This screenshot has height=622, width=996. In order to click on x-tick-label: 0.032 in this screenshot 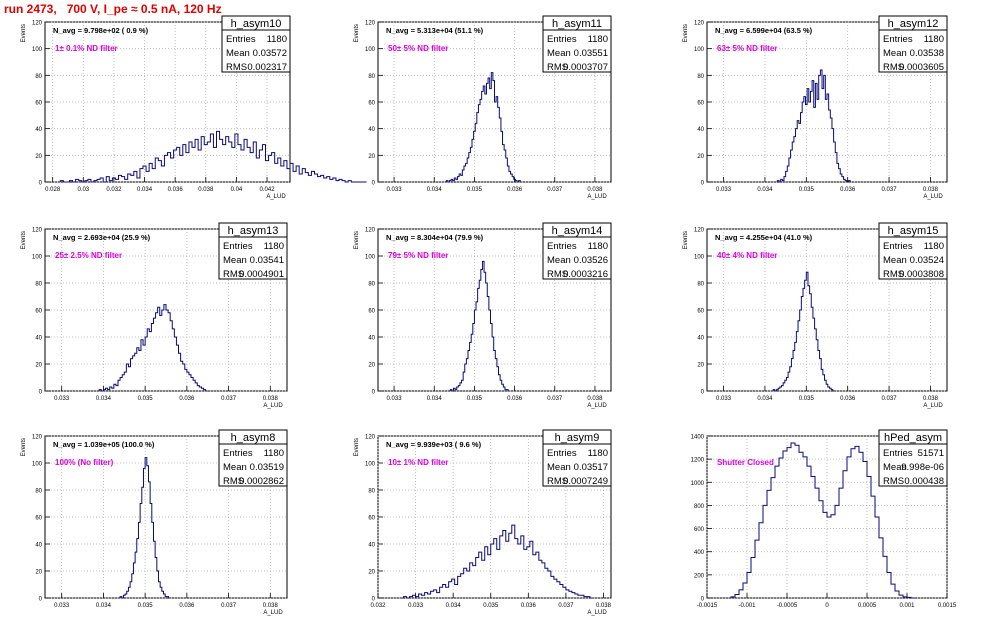, I will do `click(378, 606)`.